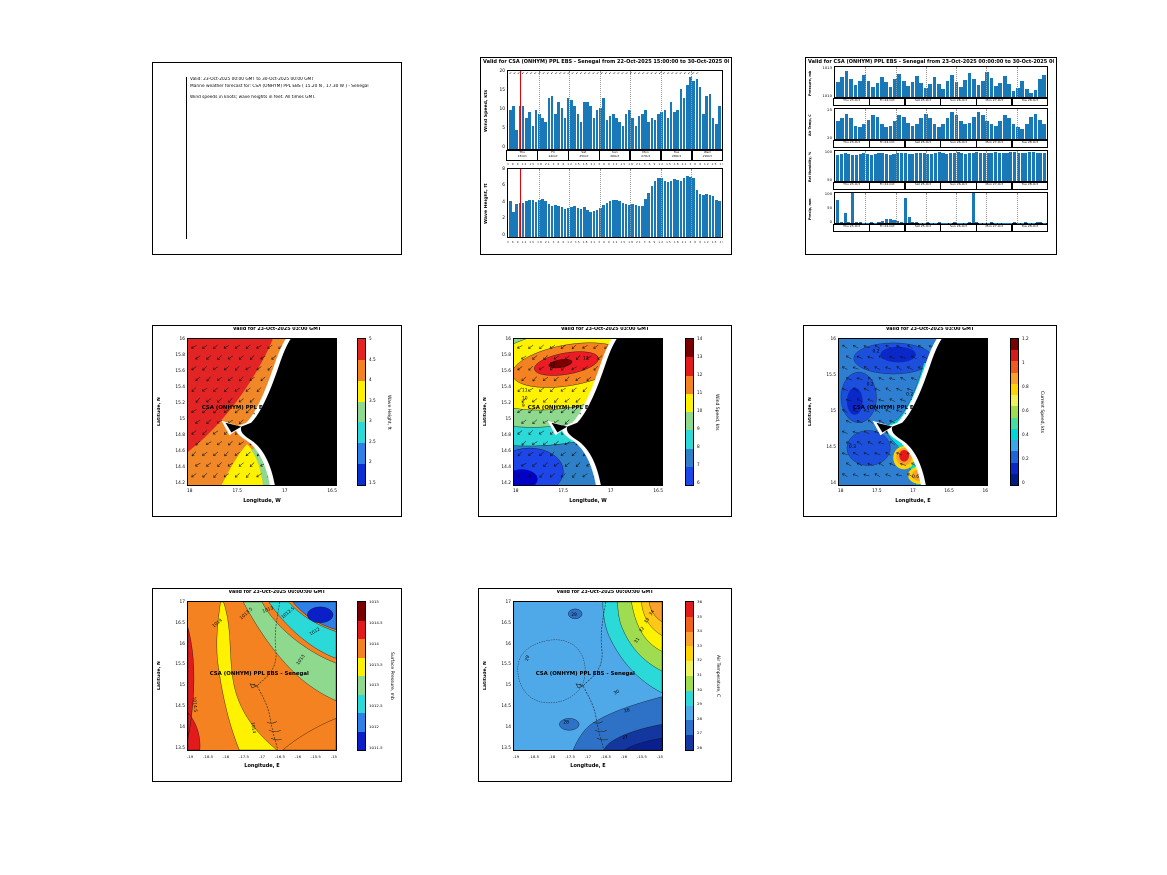  What do you see at coordinates (180, 707) in the screenshot?
I see `tick-label: 14.5` at bounding box center [180, 707].